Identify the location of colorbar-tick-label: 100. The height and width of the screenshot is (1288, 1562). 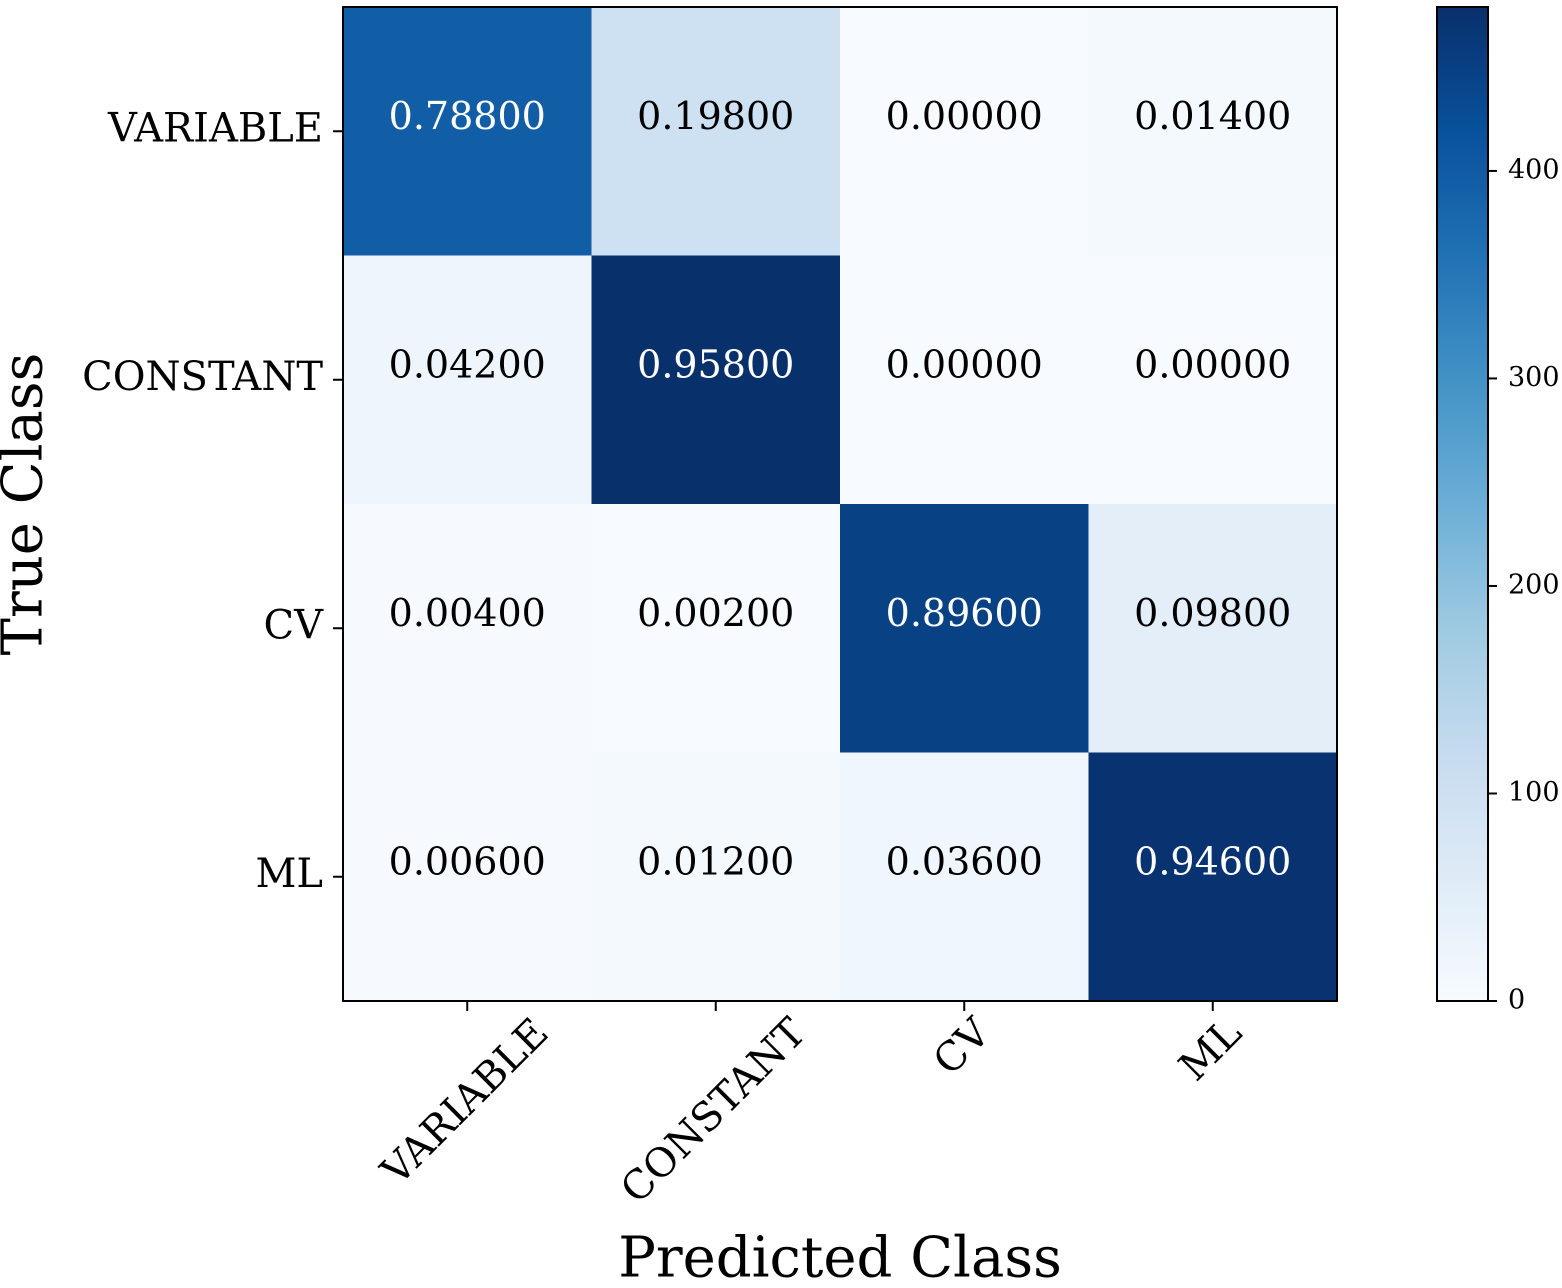
(1534, 792).